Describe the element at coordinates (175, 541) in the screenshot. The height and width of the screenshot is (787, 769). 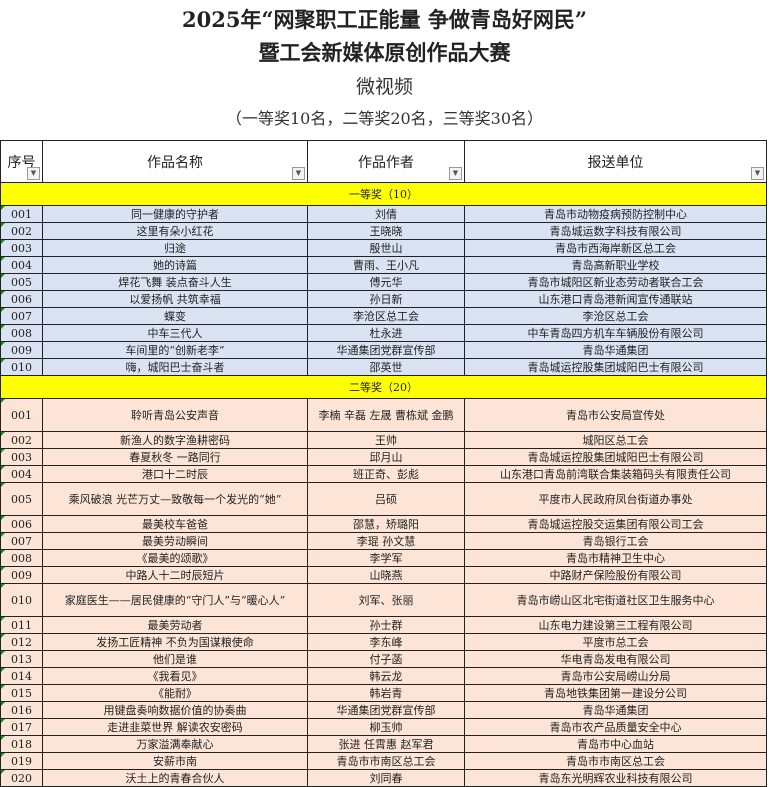
I see `cell-title: 最美劳动瞬间` at that location.